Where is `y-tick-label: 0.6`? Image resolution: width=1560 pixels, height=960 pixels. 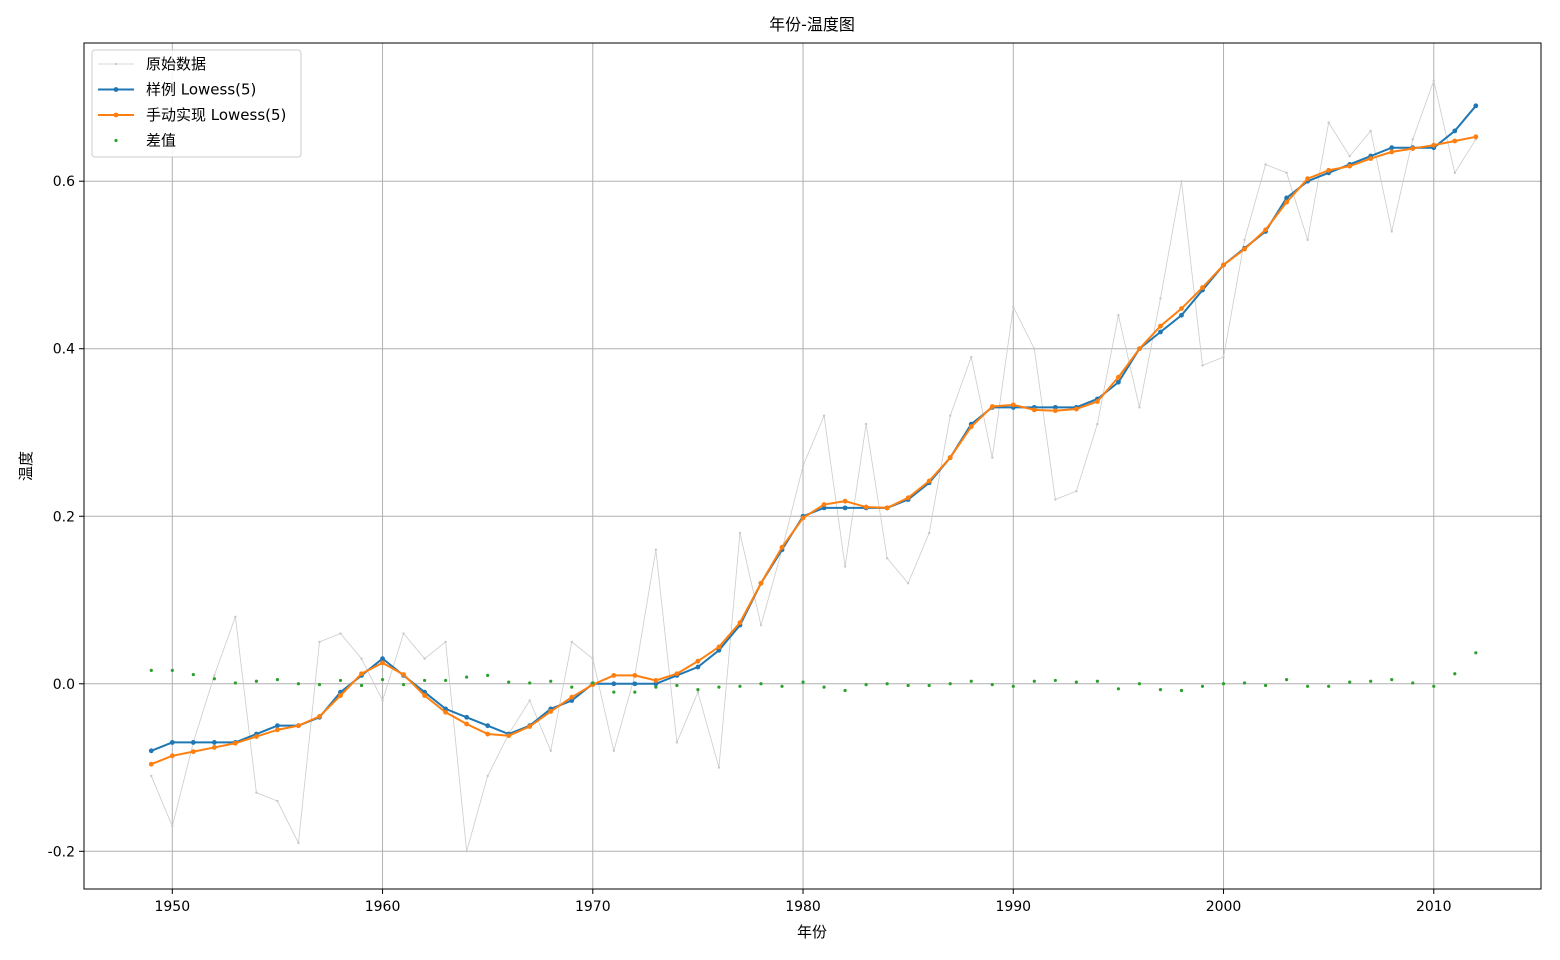 y-tick-label: 0.6 is located at coordinates (64, 182).